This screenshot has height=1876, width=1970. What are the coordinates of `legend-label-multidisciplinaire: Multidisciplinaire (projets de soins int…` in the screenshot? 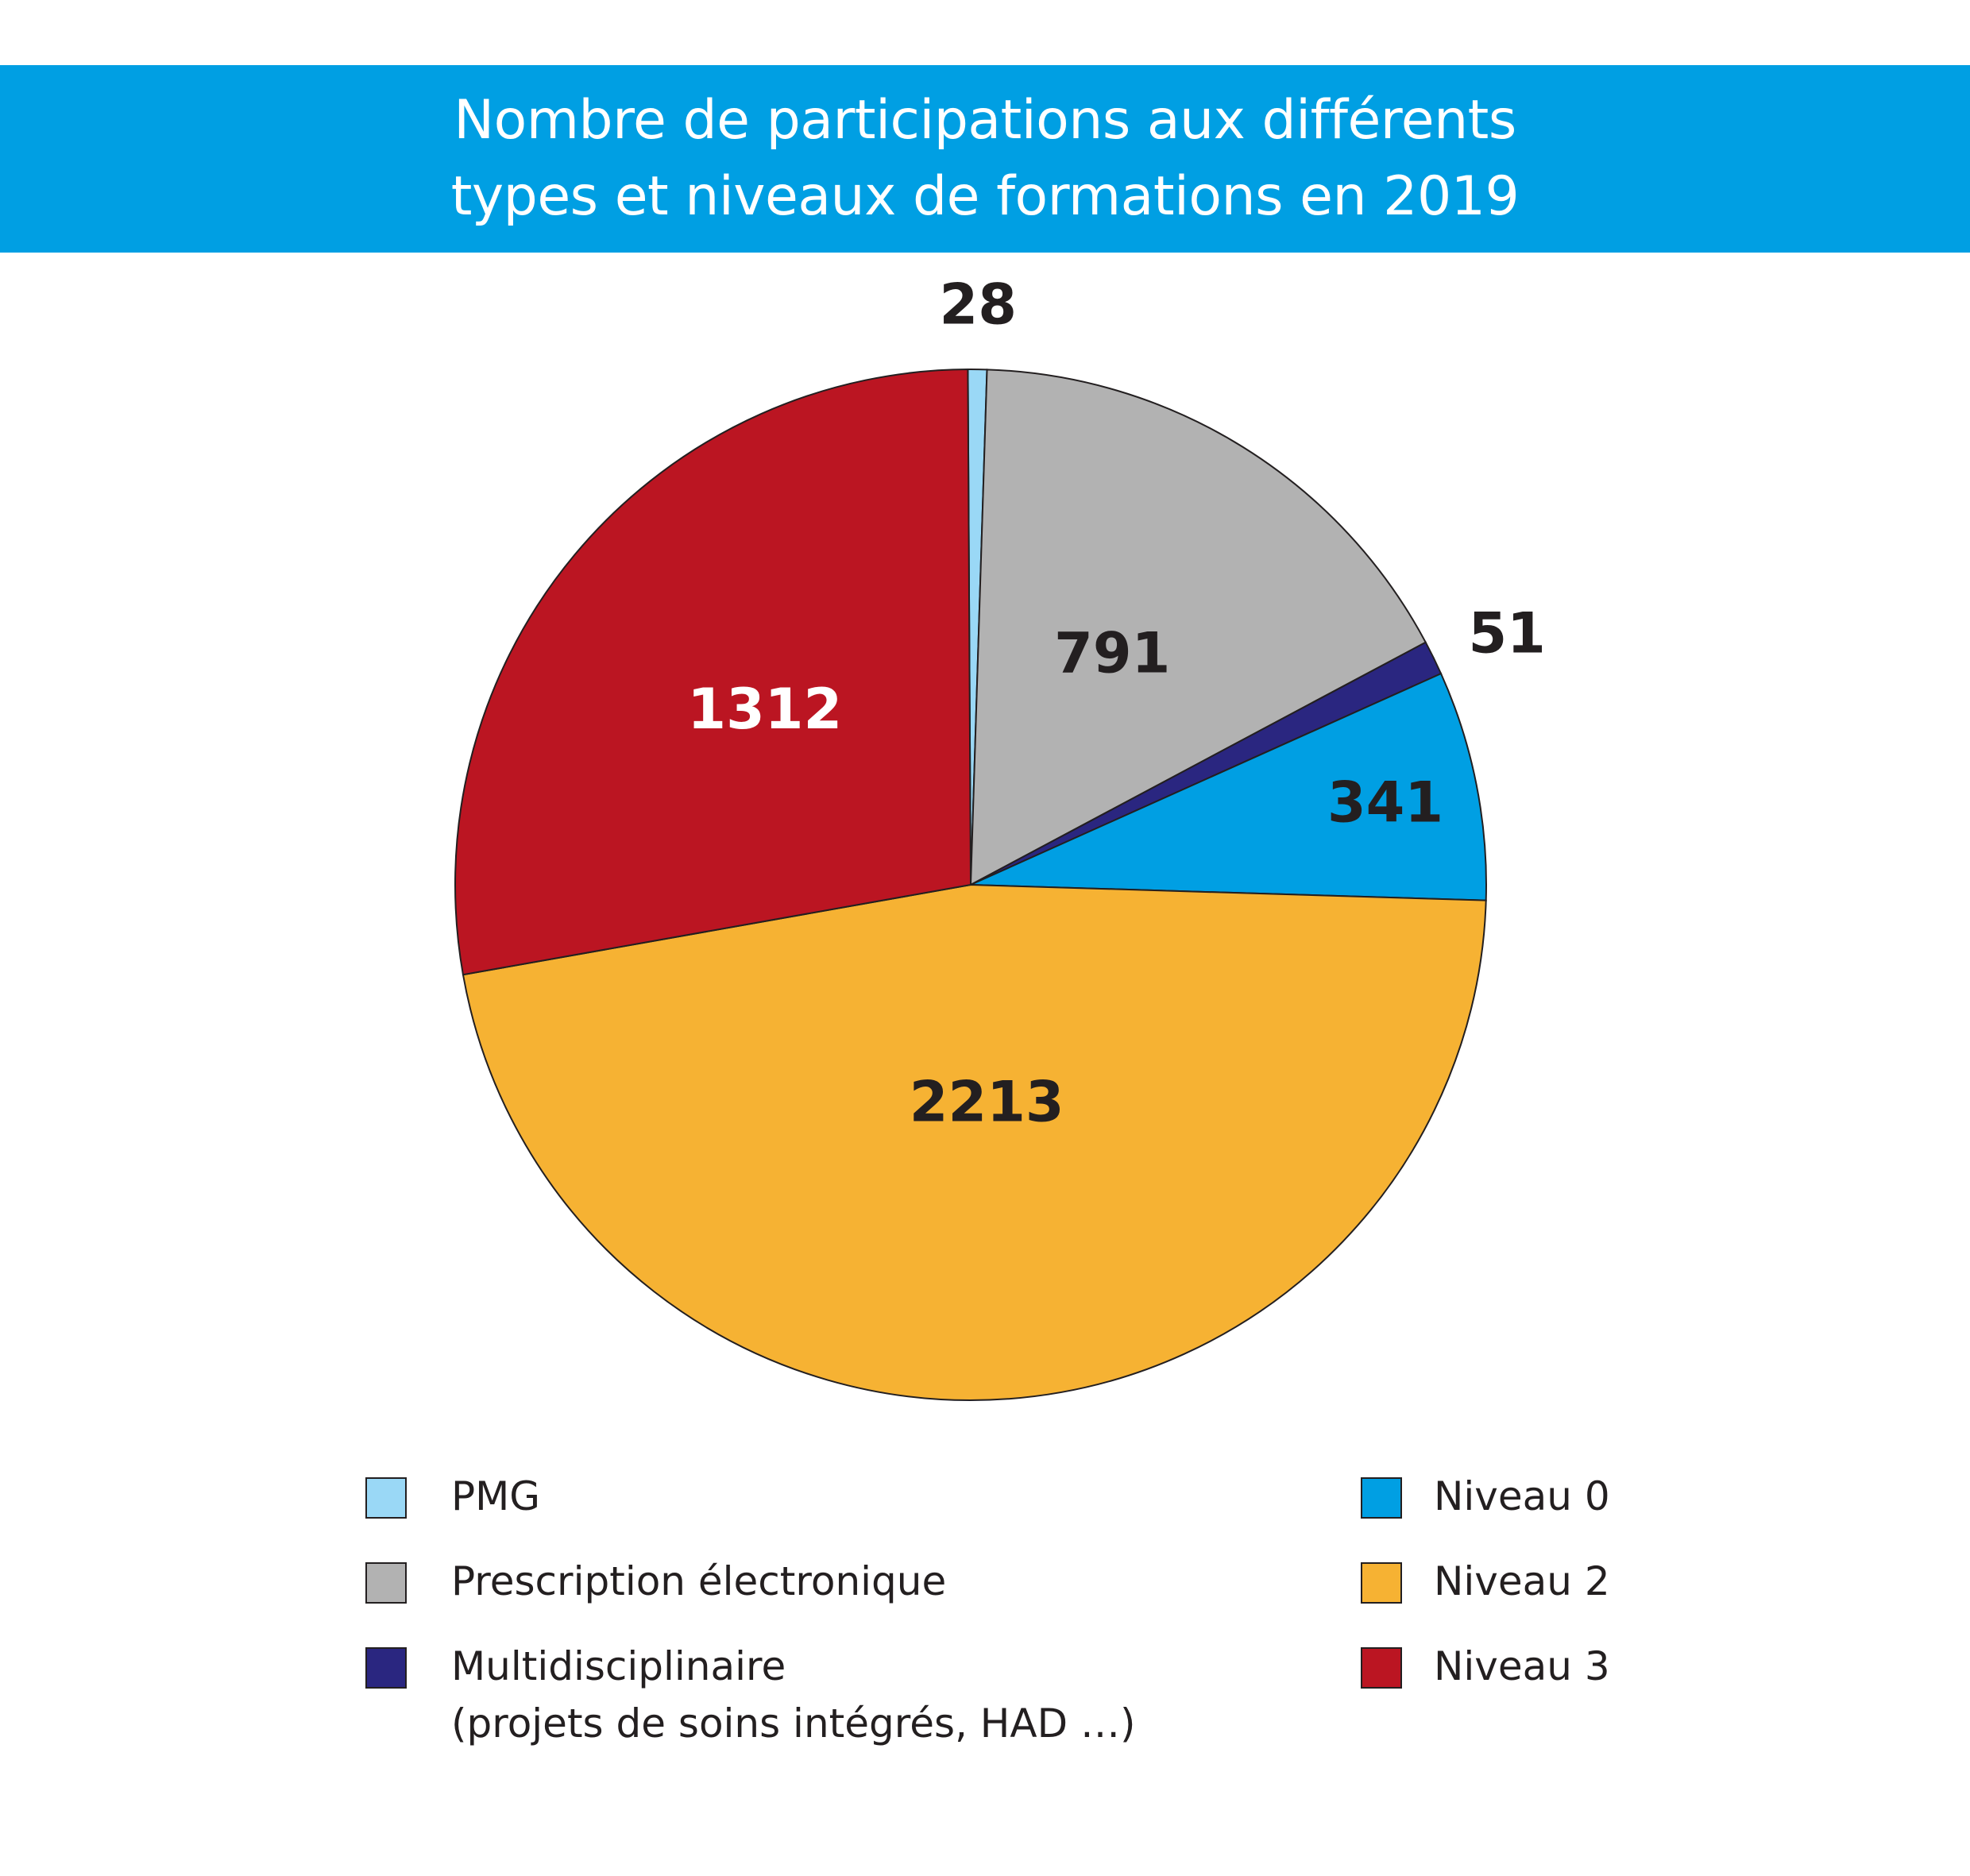 It's located at (793, 1695).